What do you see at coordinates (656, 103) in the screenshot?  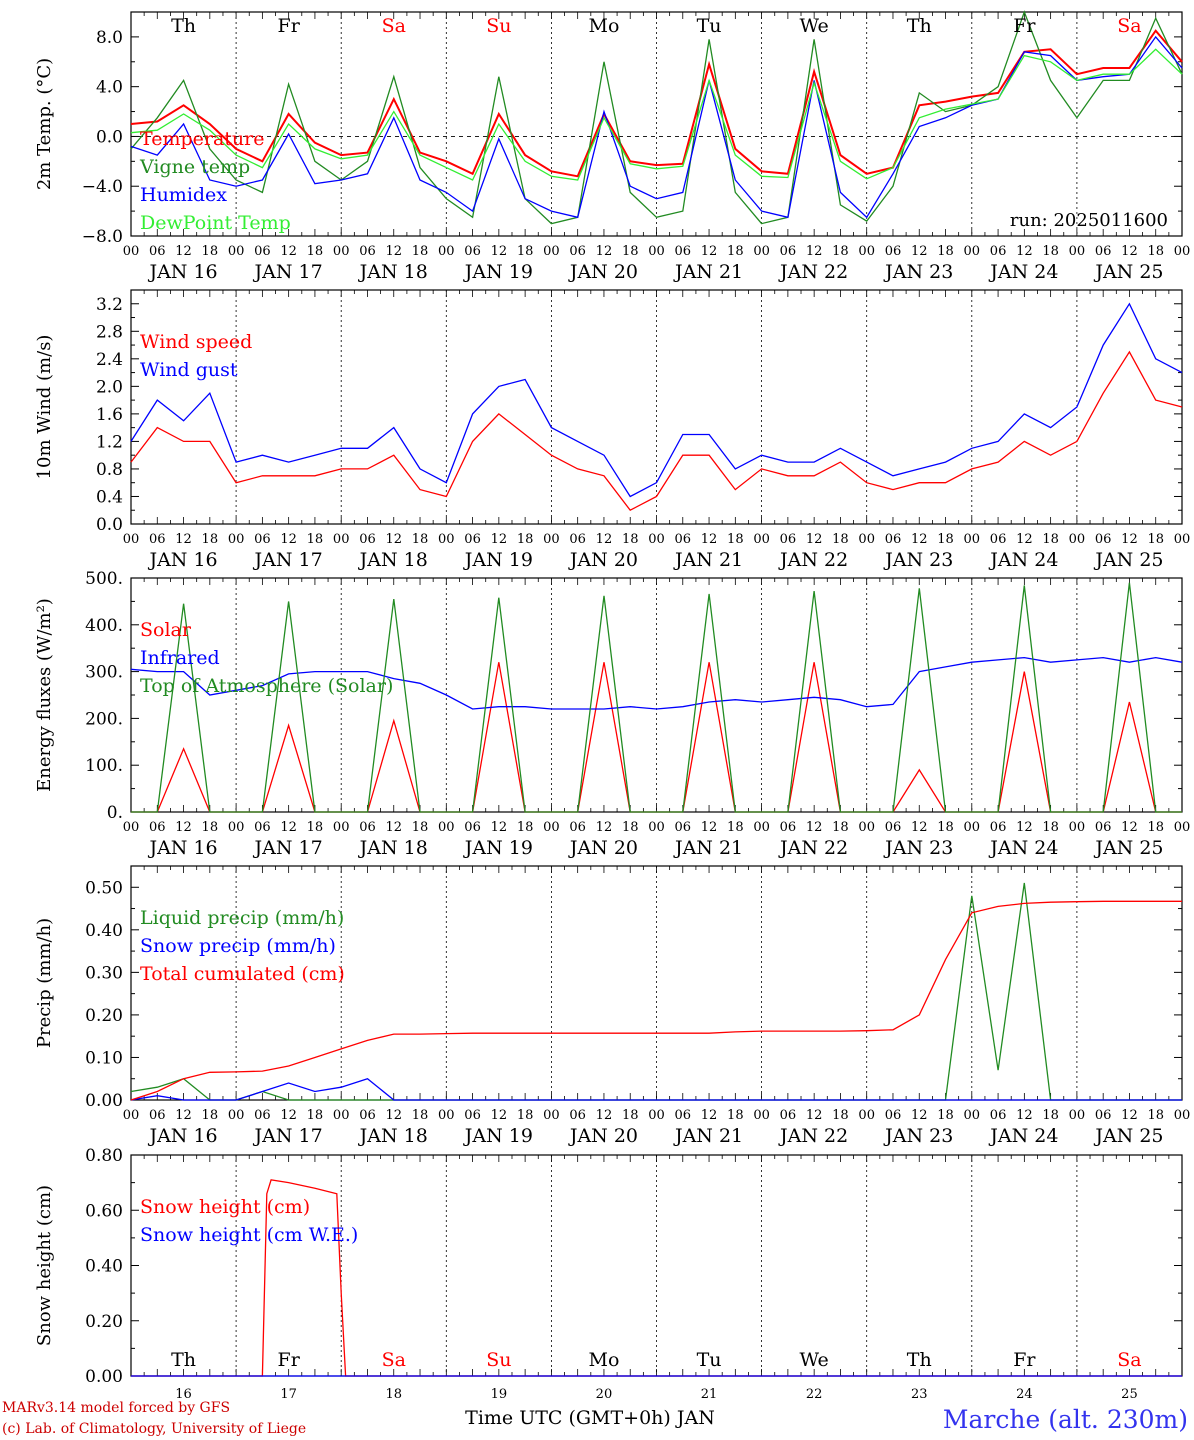 I see `series-line-temperature` at bounding box center [656, 103].